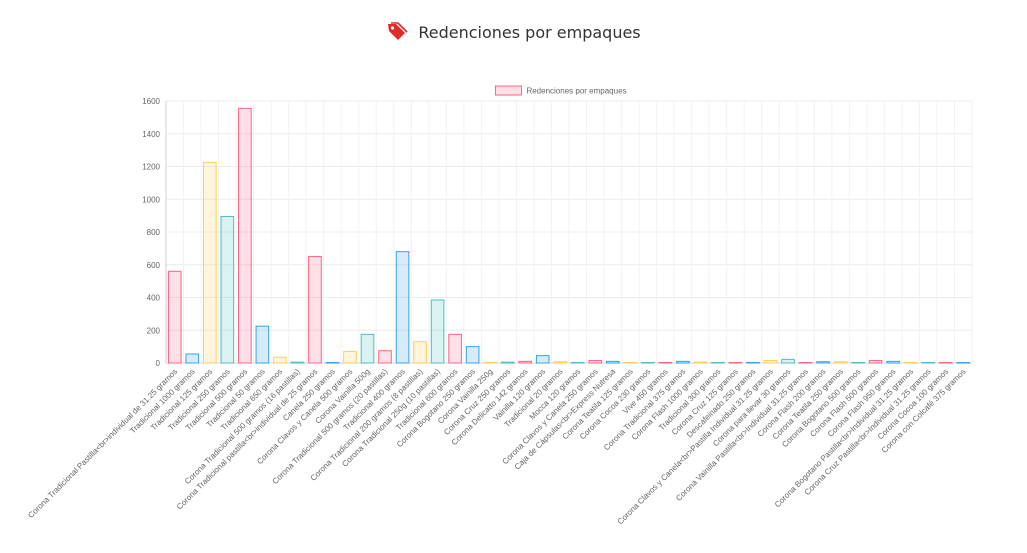 The height and width of the screenshot is (553, 1027). Describe the element at coordinates (151, 167) in the screenshot. I see `y-tick-label: 1200` at that location.